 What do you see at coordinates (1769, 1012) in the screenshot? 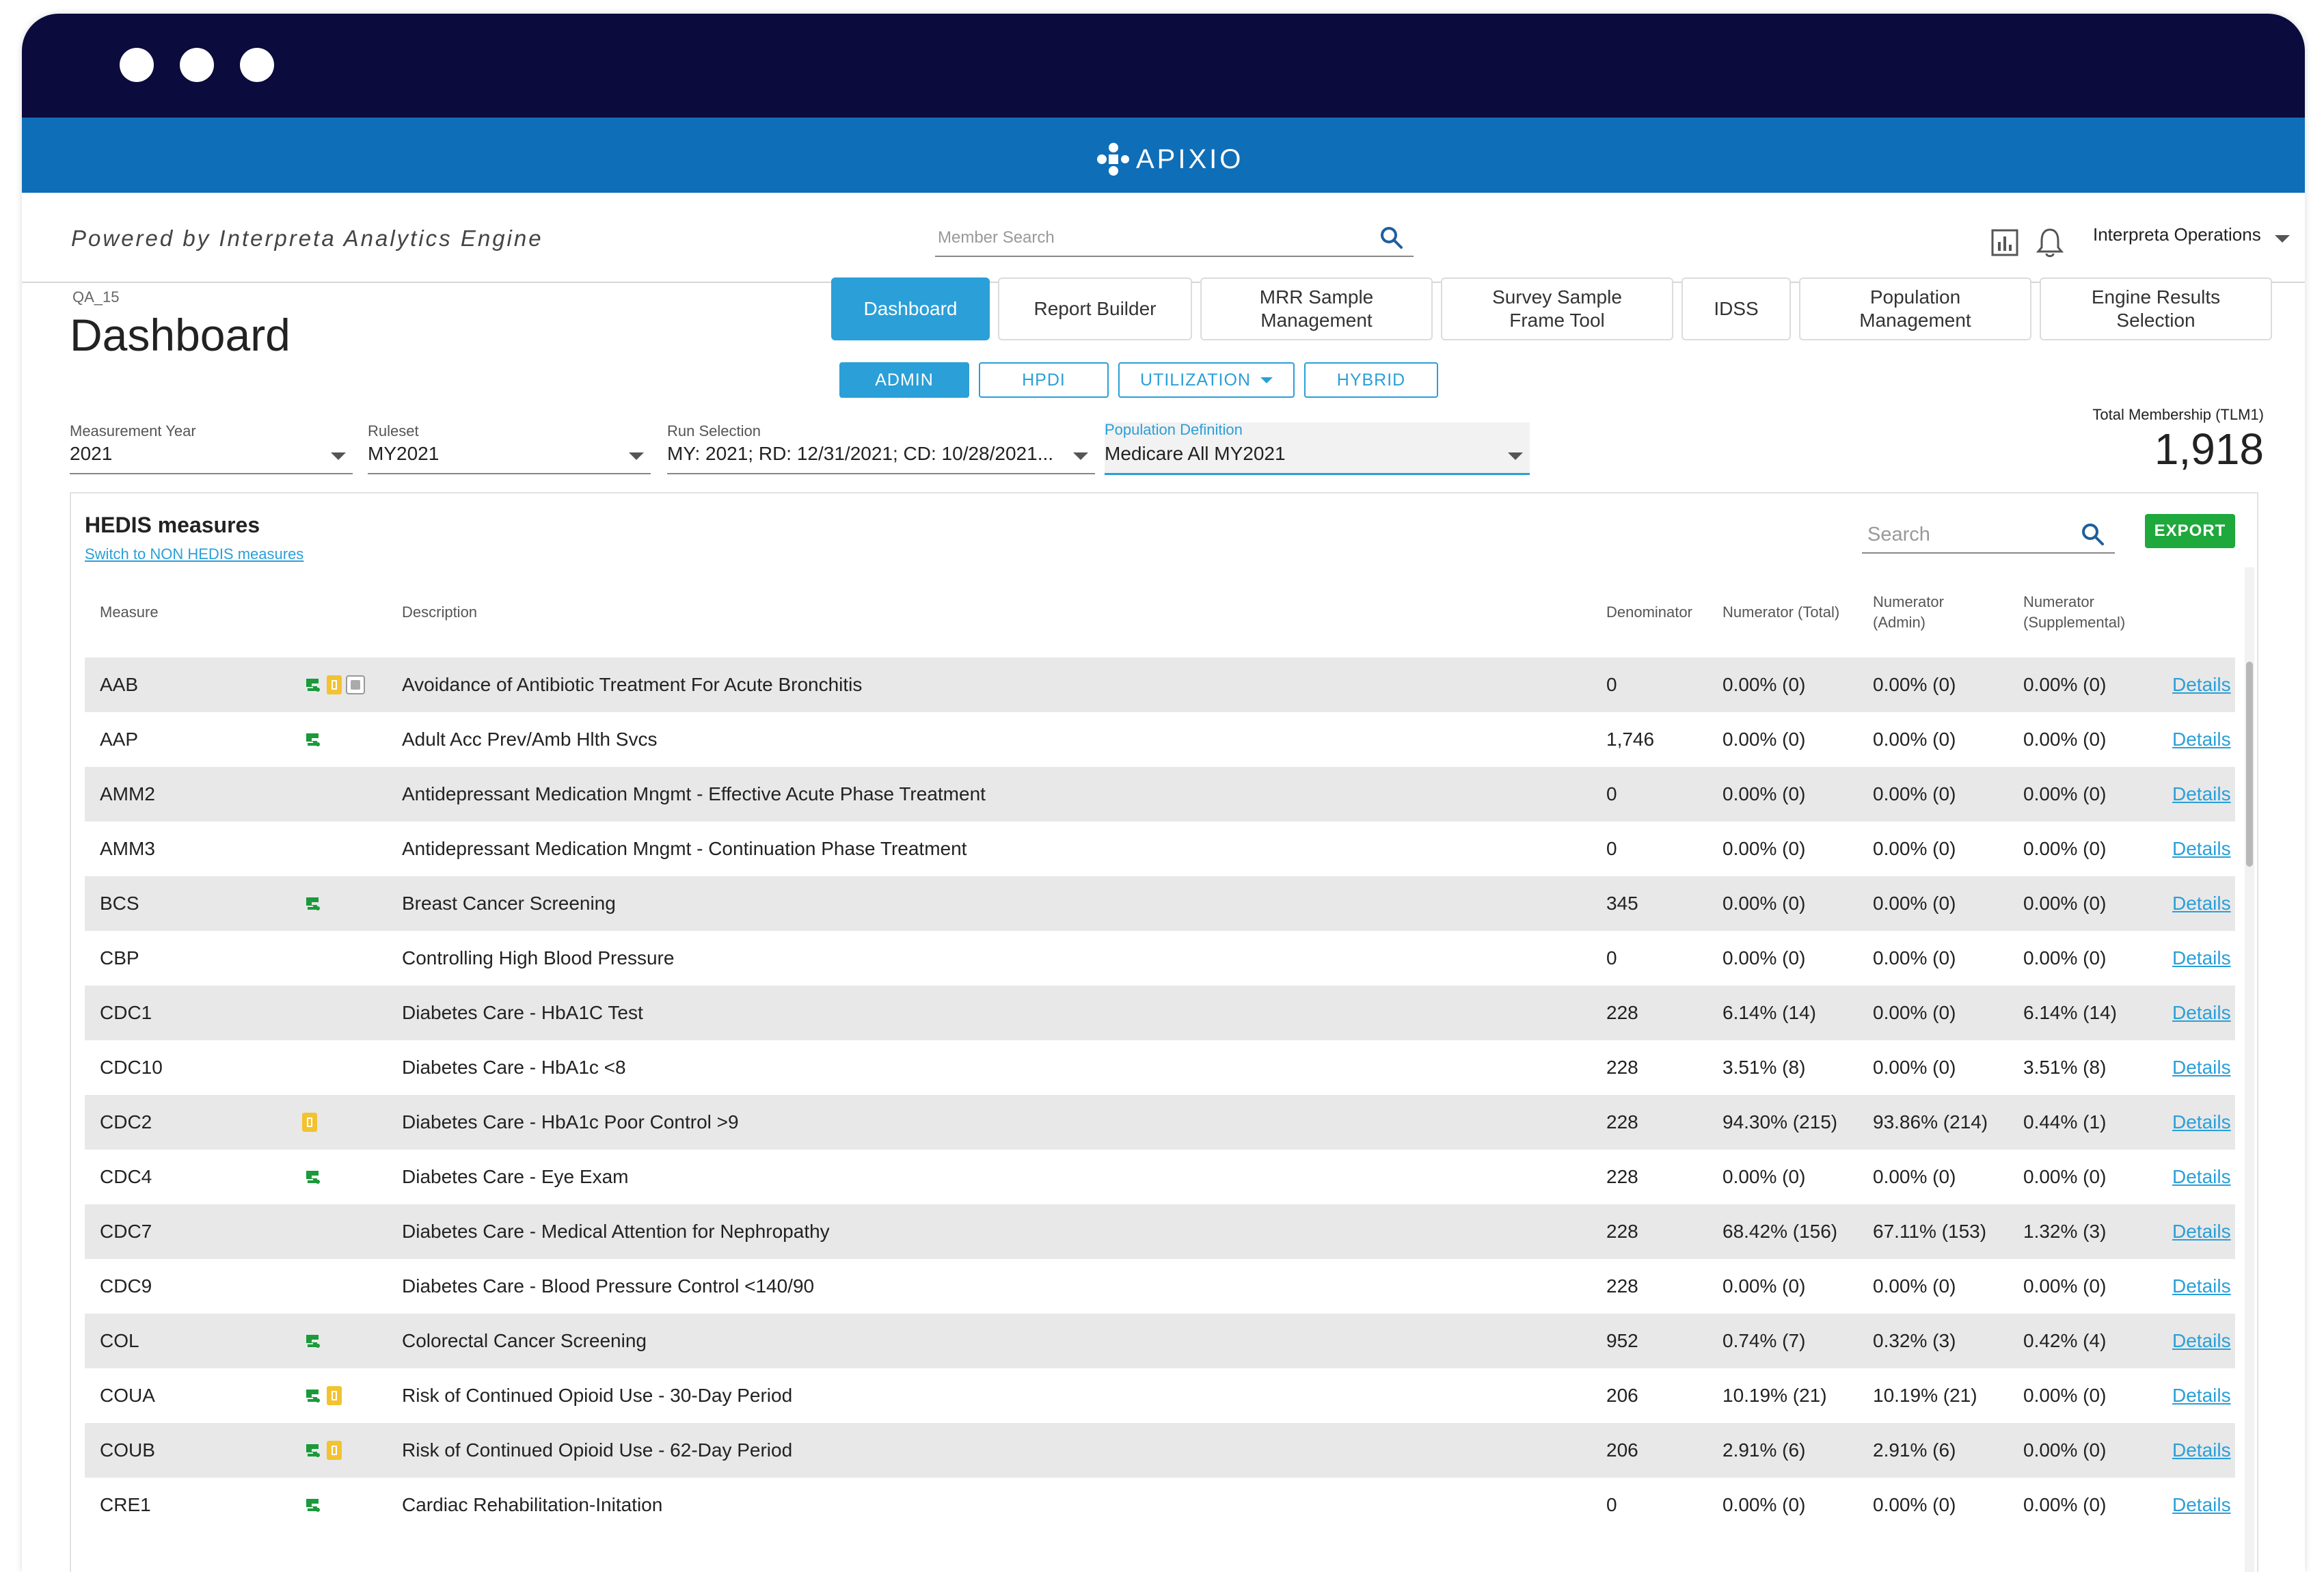
I see `cell-numerator-total: 6.14% (14)` at bounding box center [1769, 1012].